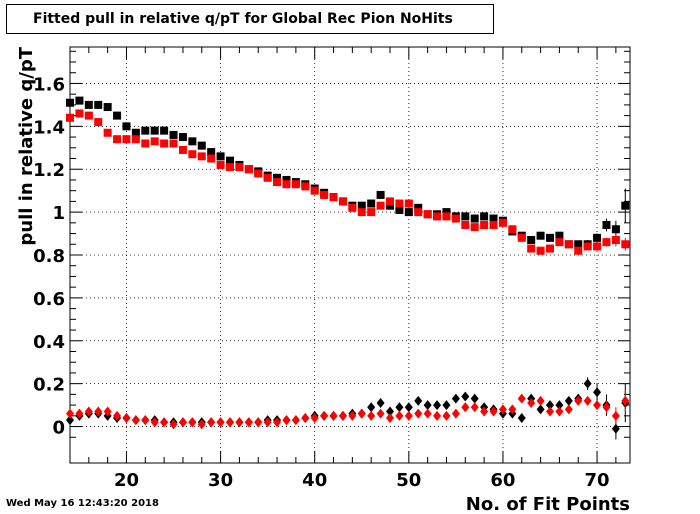  What do you see at coordinates (58, 428) in the screenshot?
I see `y-tick-label: 0` at bounding box center [58, 428].